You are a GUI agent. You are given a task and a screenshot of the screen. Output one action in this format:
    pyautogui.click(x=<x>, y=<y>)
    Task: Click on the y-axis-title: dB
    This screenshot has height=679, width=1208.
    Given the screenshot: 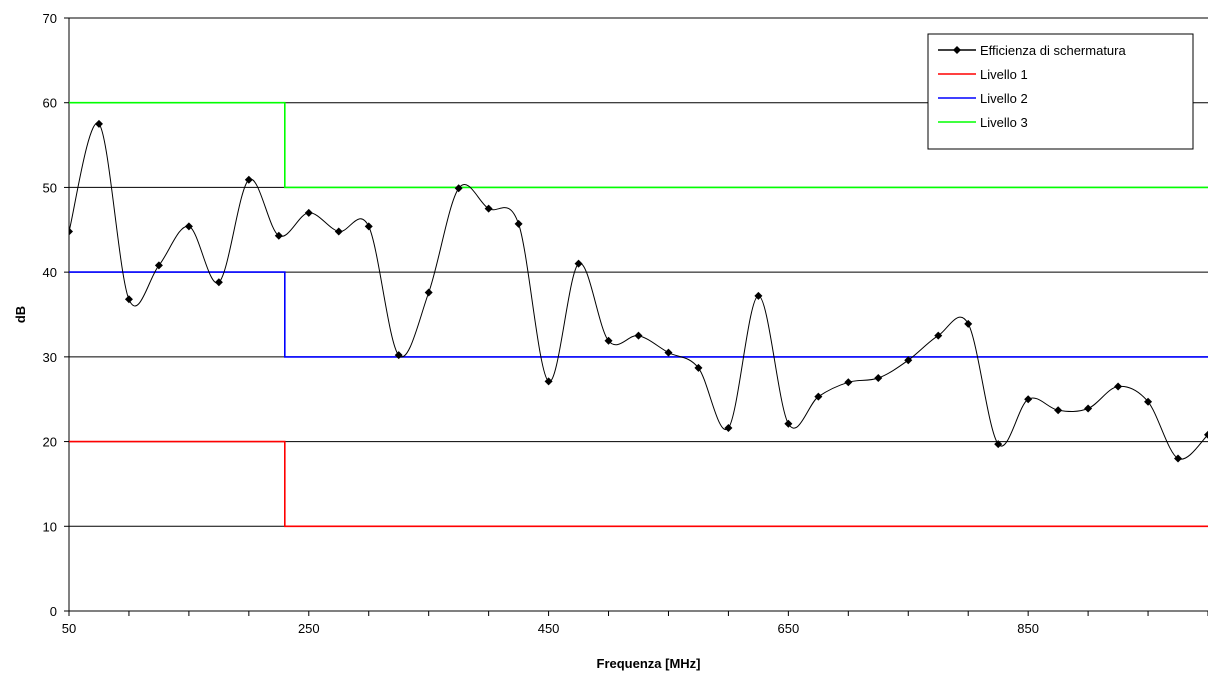 What is the action you would take?
    pyautogui.click(x=20, y=314)
    